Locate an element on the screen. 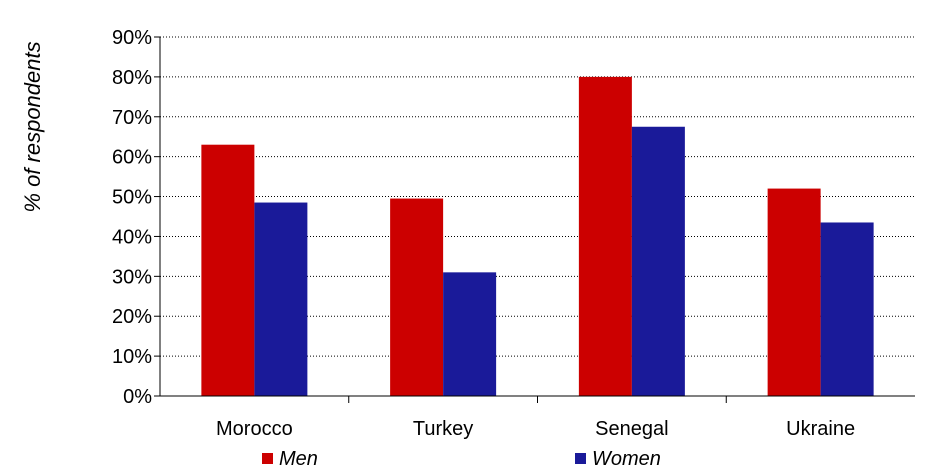  y-tick-label: 70% is located at coordinates (132, 118).